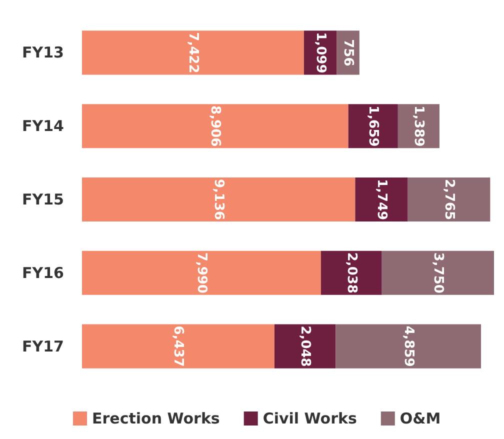  I want to click on data-label: 7,990, so click(201, 273).